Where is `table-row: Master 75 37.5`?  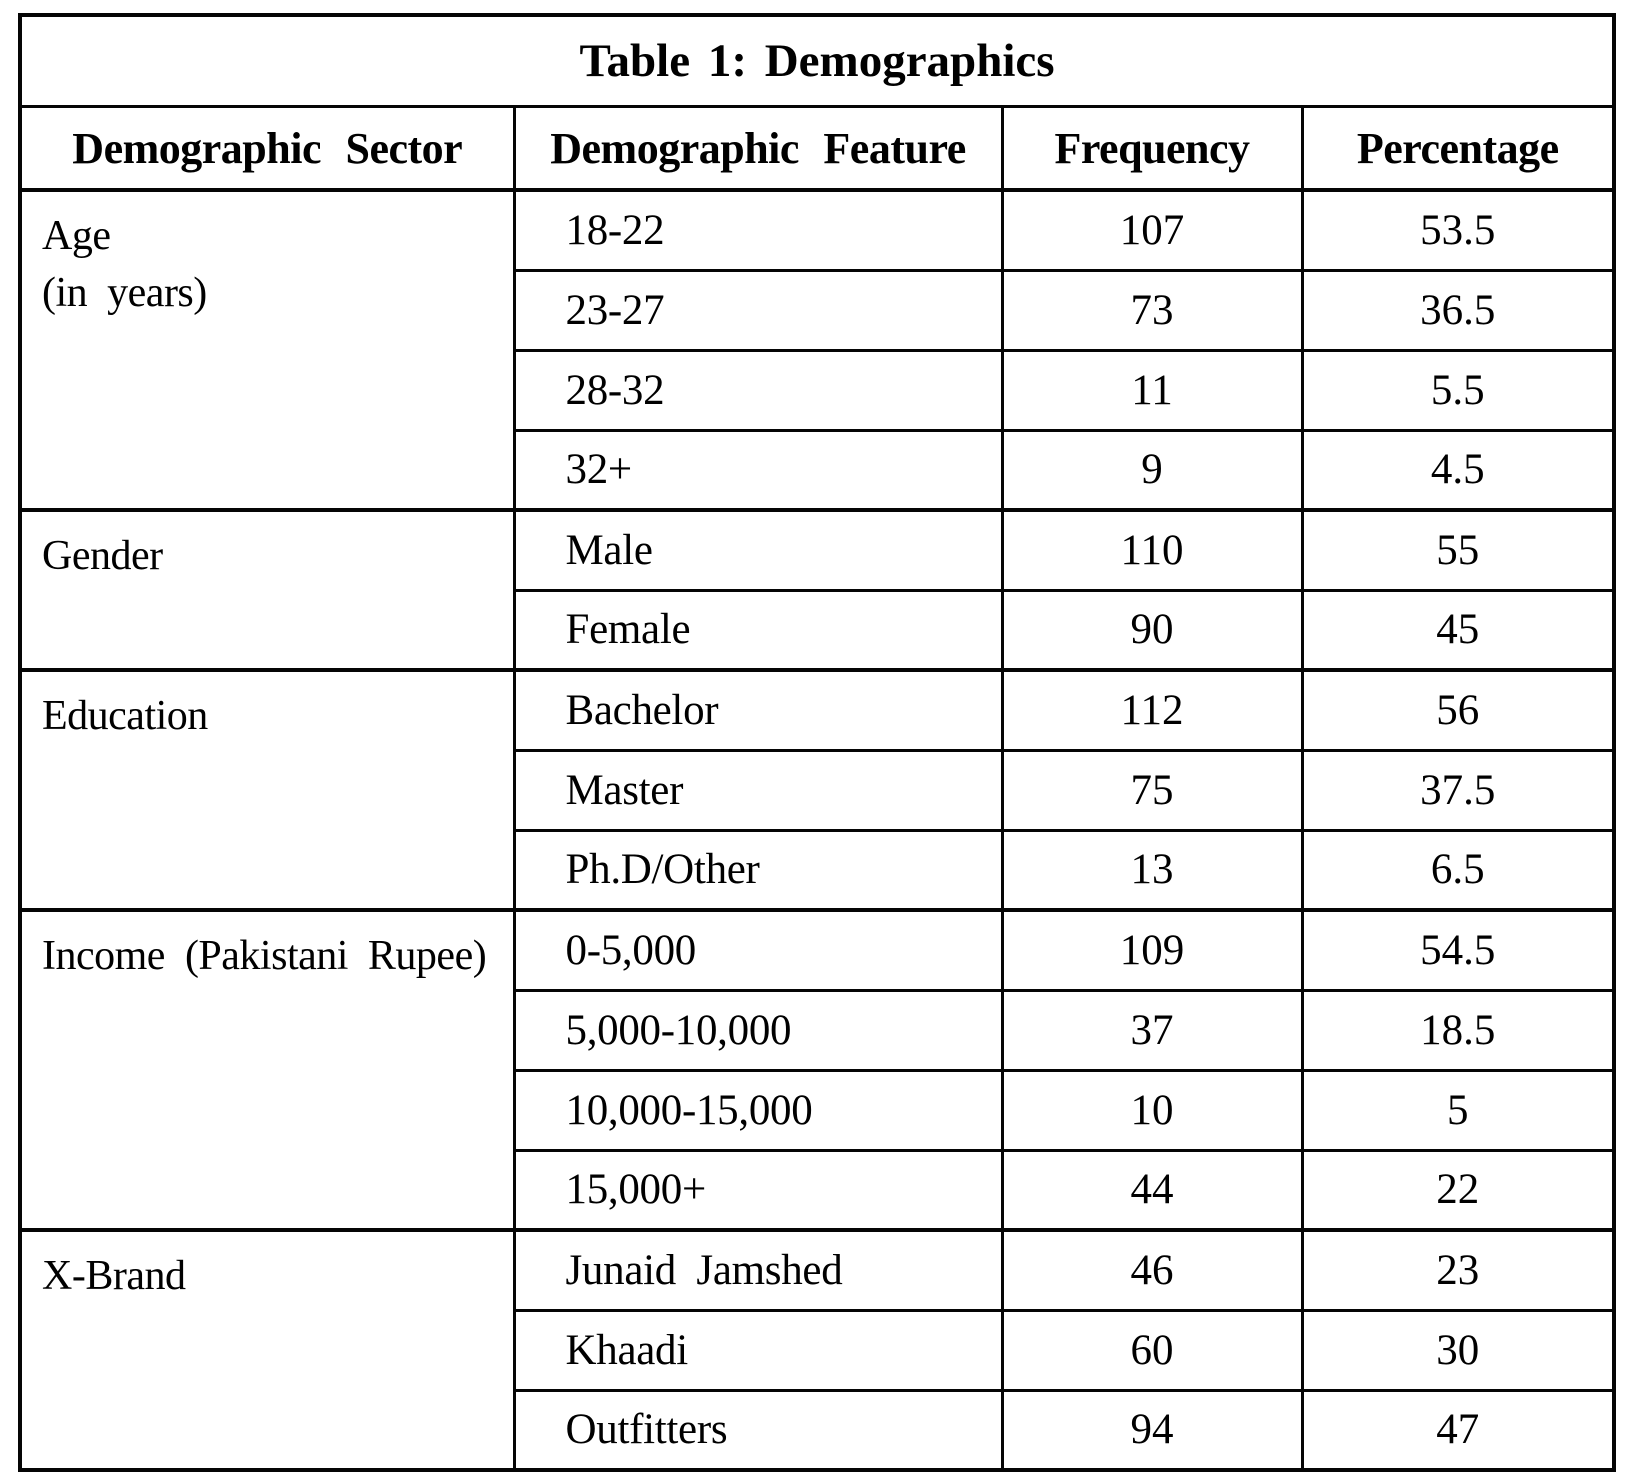
table-row: Master 75 37.5 is located at coordinates (818, 790).